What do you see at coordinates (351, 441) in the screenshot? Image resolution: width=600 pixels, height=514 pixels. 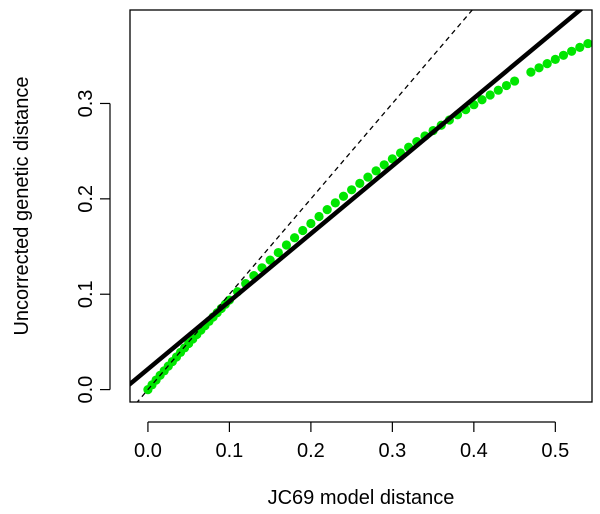 I see `x-axis: 0.0 0.1 0.2 0.3 0.4 0.5` at bounding box center [351, 441].